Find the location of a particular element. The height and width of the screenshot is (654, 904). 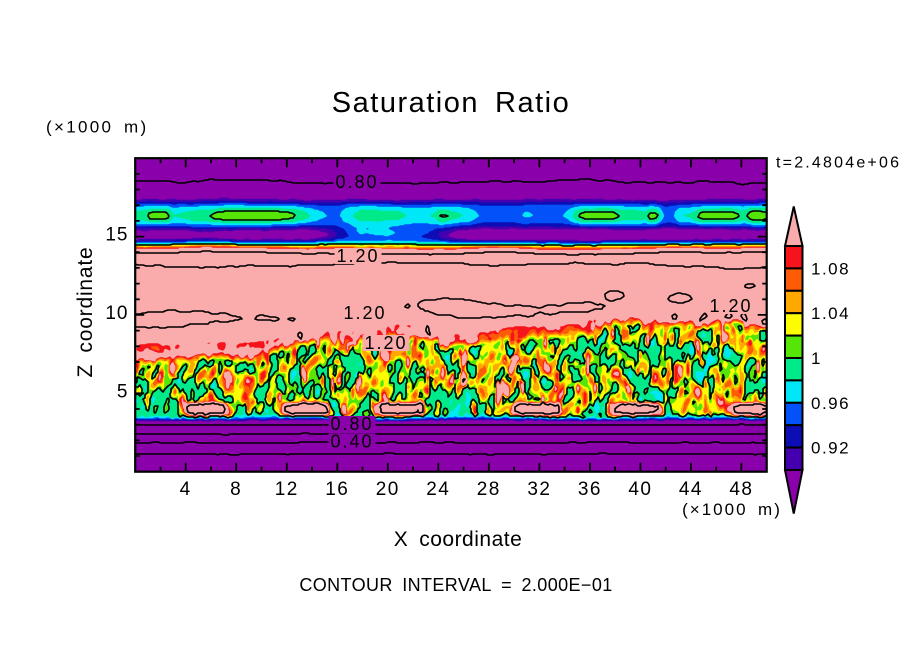

svg-text: 32 is located at coordinates (539, 489).